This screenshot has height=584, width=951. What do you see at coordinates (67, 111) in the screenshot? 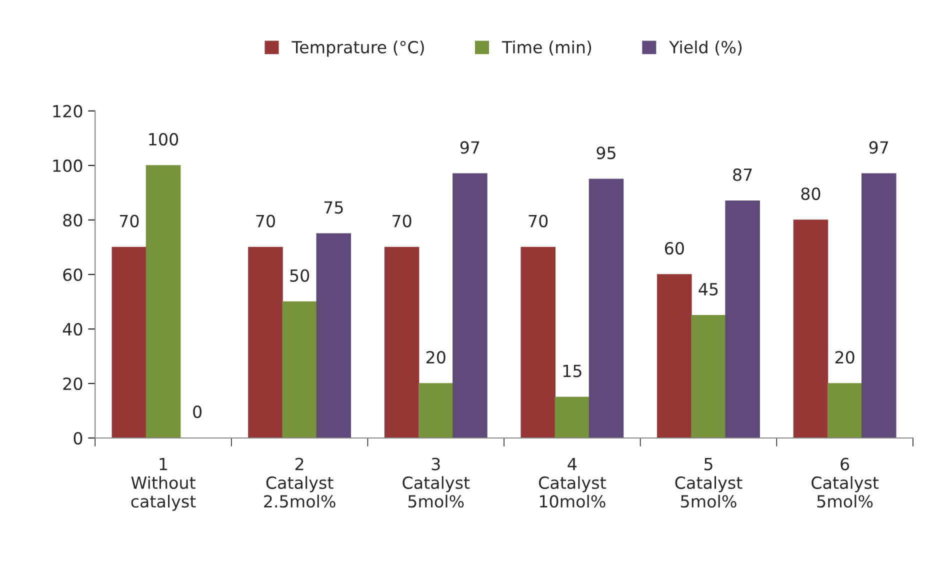
I see `y-tick-label: 120` at bounding box center [67, 111].